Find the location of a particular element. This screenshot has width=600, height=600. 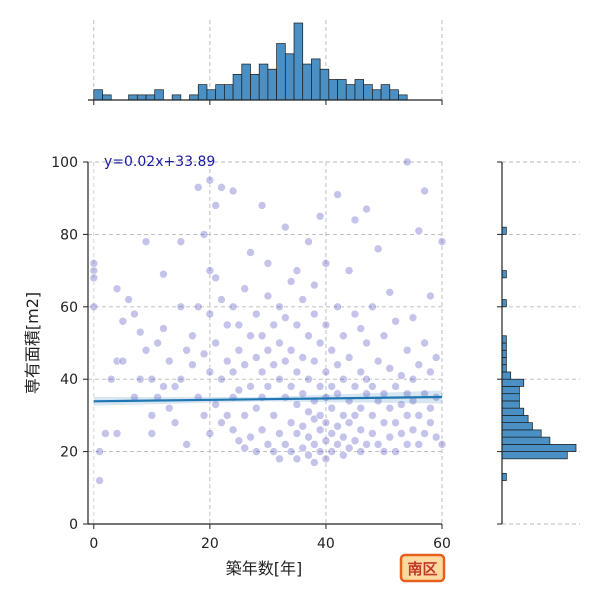

regression-equation: y=0.02x+33.89 is located at coordinates (159, 162).